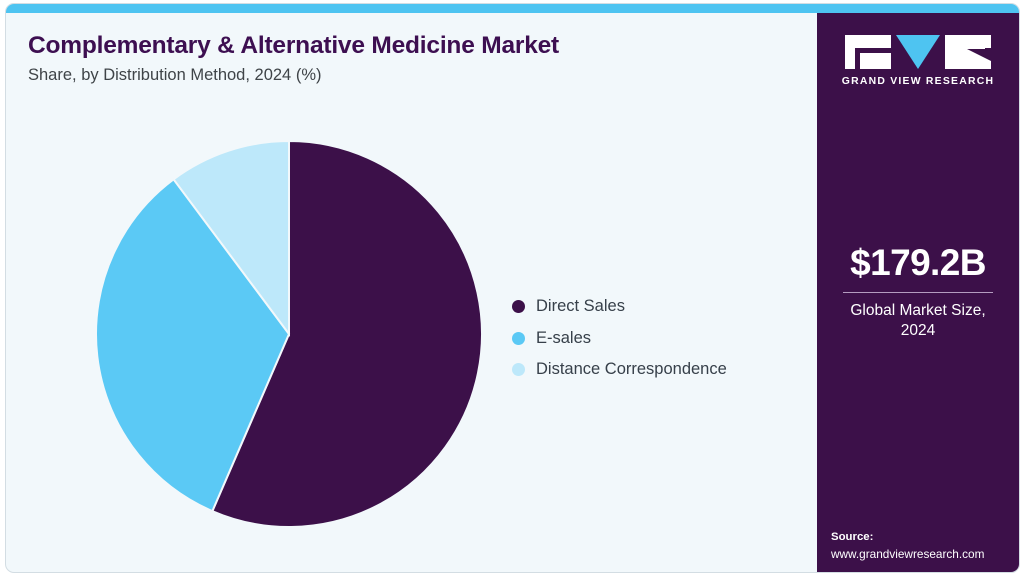  I want to click on stat-divider, so click(918, 292).